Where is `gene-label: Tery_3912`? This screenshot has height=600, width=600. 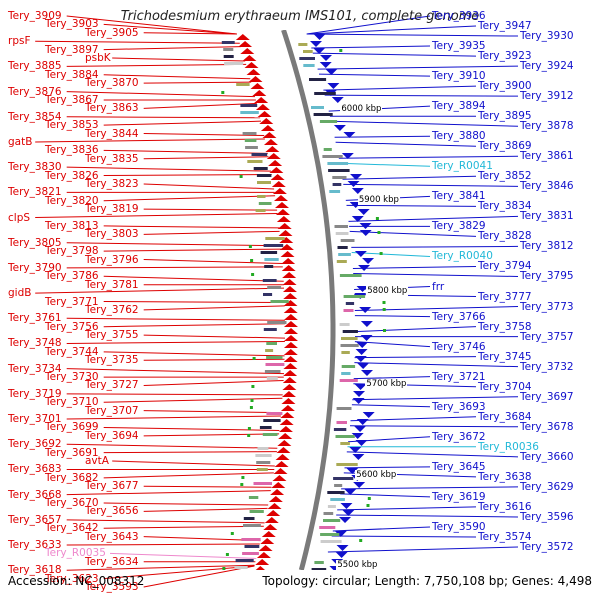
gene-label: Tery_3912 is located at coordinates (547, 96).